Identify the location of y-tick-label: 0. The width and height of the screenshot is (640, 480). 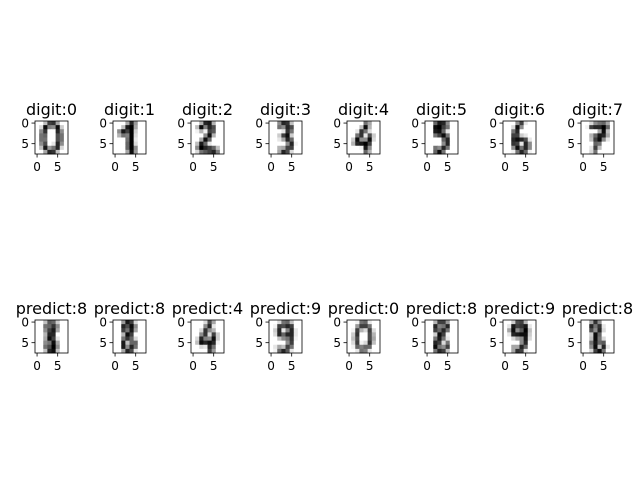
(415, 323).